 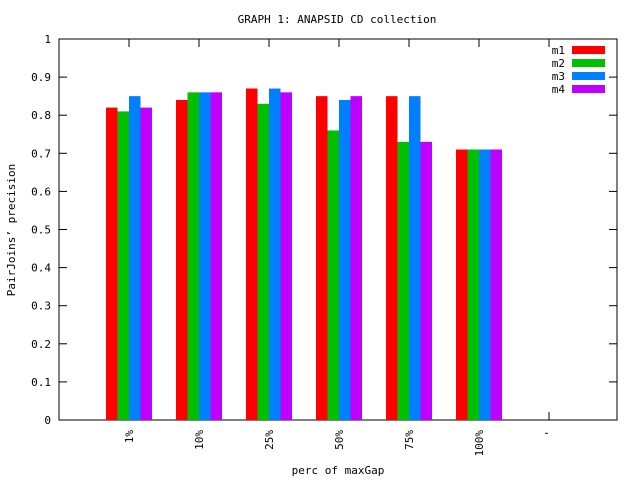 I want to click on legend-label: m2, so click(x=558, y=63).